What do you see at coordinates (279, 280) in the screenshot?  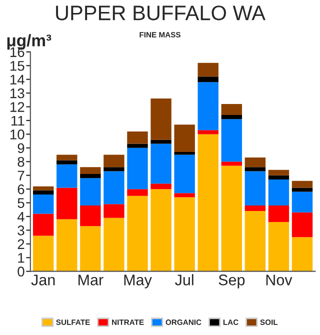 I see `x-tick-label: Nov` at bounding box center [279, 280].